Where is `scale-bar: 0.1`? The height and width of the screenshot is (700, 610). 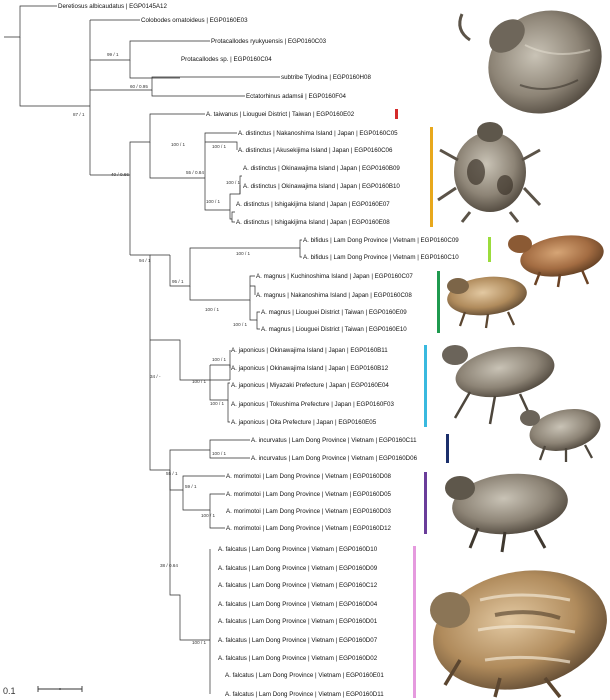
scale-bar: 0.1 is located at coordinates (43, 691).